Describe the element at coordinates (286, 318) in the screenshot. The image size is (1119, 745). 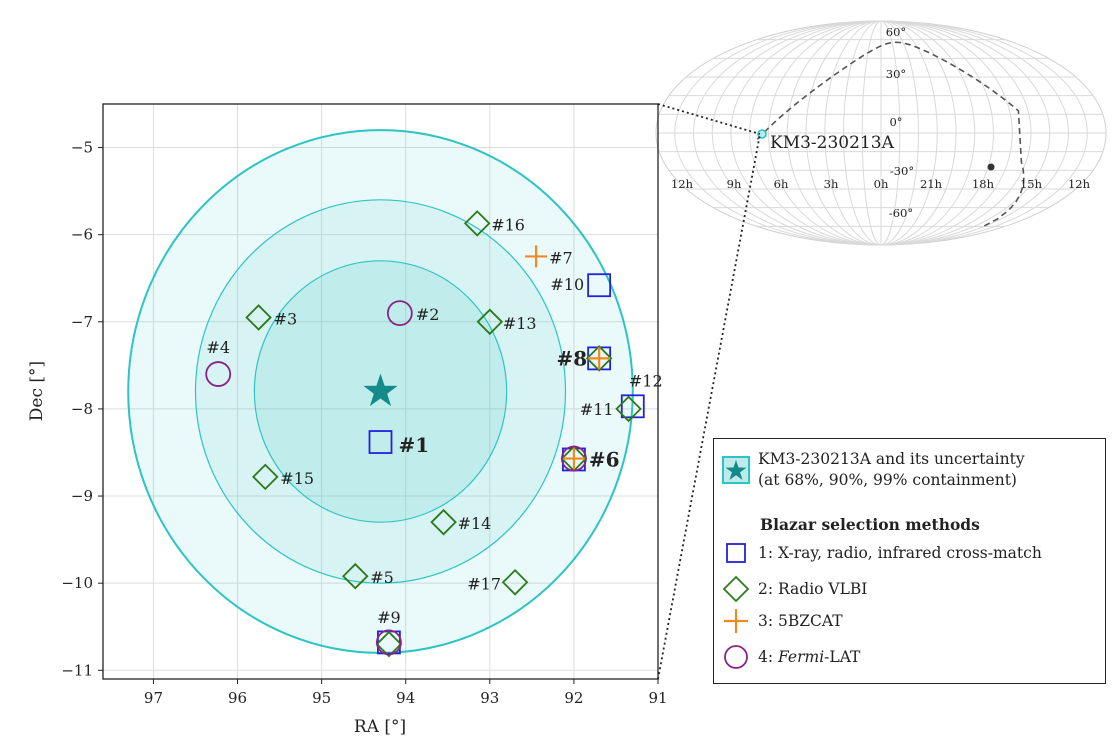
I see `source-label: #3` at that location.